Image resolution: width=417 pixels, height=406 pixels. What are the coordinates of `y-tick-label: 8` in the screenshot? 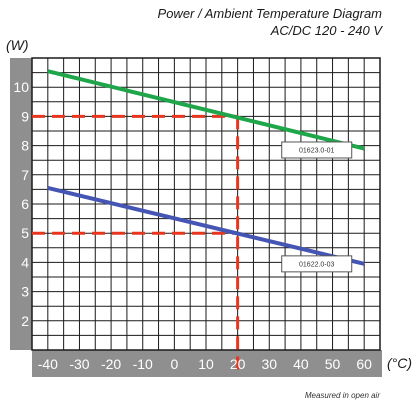 It's located at (25, 146).